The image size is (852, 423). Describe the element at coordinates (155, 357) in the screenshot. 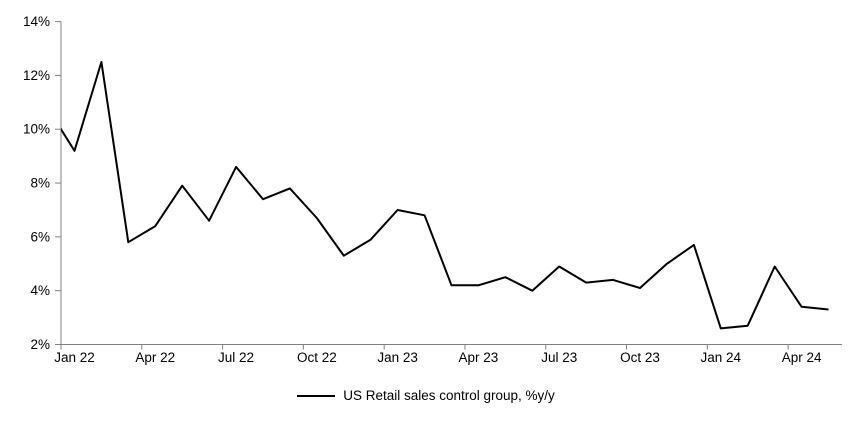

I see `x-tick-label: Apr 22` at that location.